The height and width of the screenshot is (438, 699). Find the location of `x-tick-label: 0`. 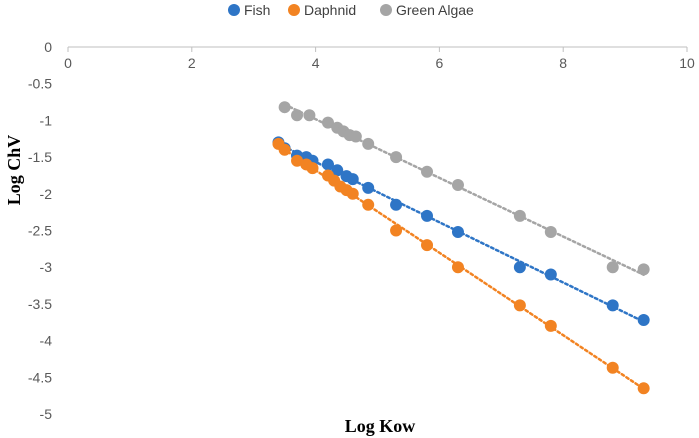

x-tick-label: 0 is located at coordinates (68, 63).